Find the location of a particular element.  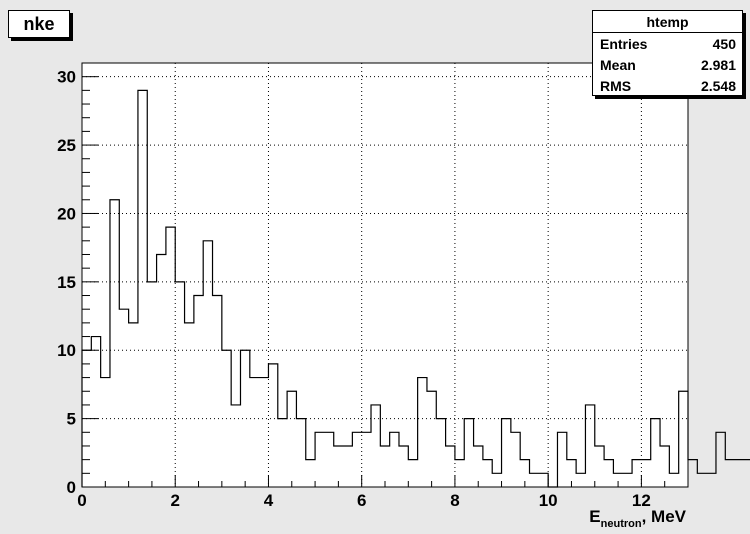

y-tick-label: 30 is located at coordinates (66, 77).